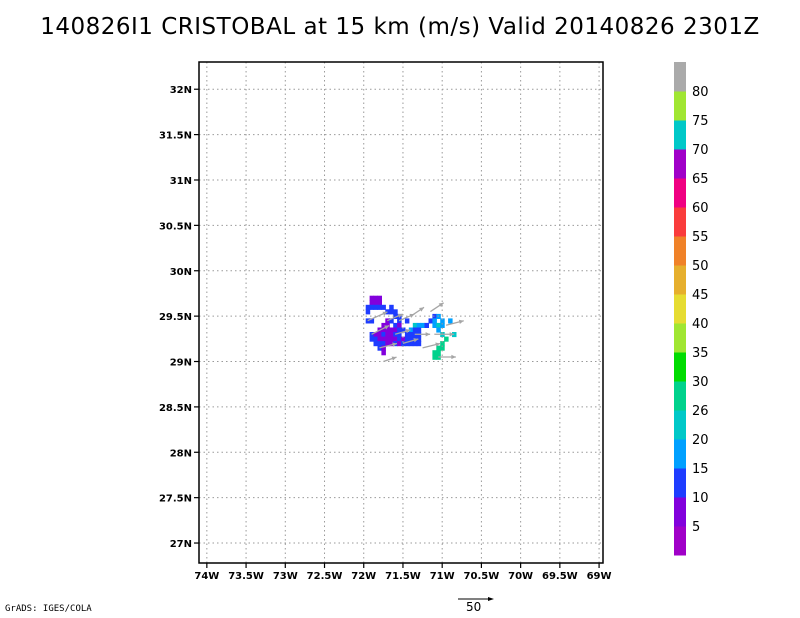 This screenshot has height=618, width=800. Describe the element at coordinates (700, 121) in the screenshot. I see `colorbar-label-14: 75` at that location.